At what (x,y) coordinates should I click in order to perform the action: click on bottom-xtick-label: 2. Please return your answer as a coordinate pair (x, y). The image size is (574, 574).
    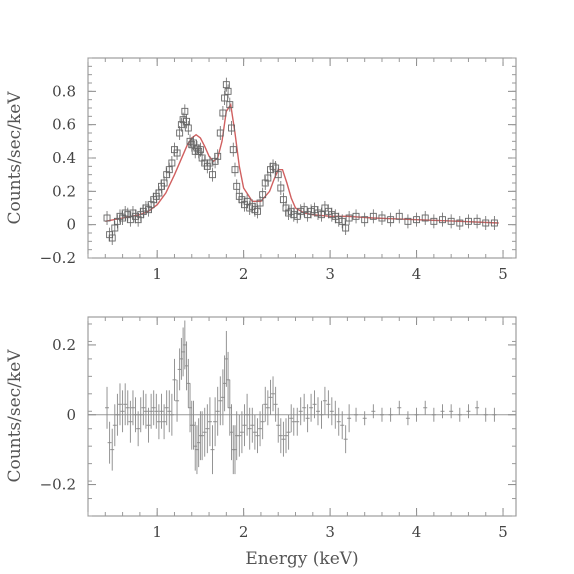
    Looking at the image, I should click on (244, 532).